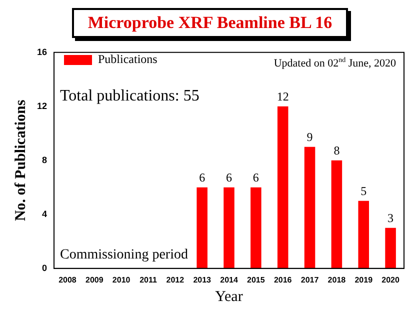 The height and width of the screenshot is (313, 420). I want to click on x-tick-label: 2011, so click(149, 279).